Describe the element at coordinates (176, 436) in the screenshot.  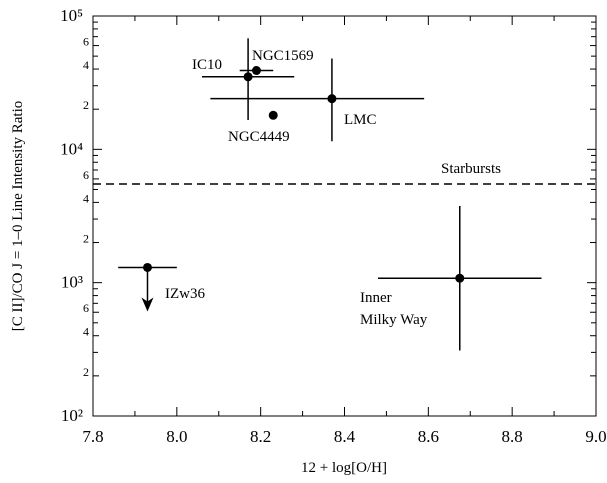
I see `x-tick-label: 8.0` at that location.